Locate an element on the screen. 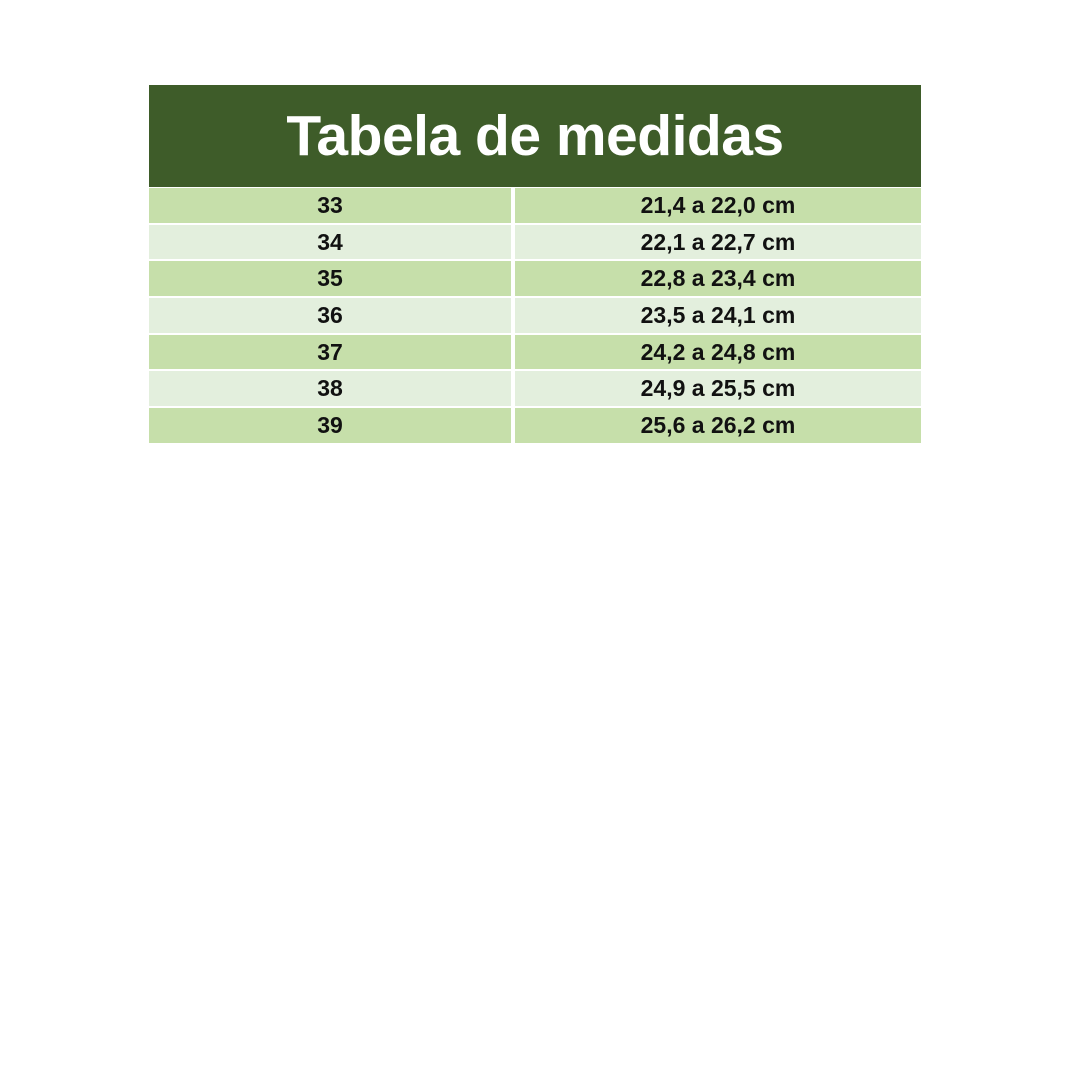 Image resolution: width=1080 pixels, height=1080 pixels. cell-measure: 22,1 a 22,7 cm is located at coordinates (718, 242).